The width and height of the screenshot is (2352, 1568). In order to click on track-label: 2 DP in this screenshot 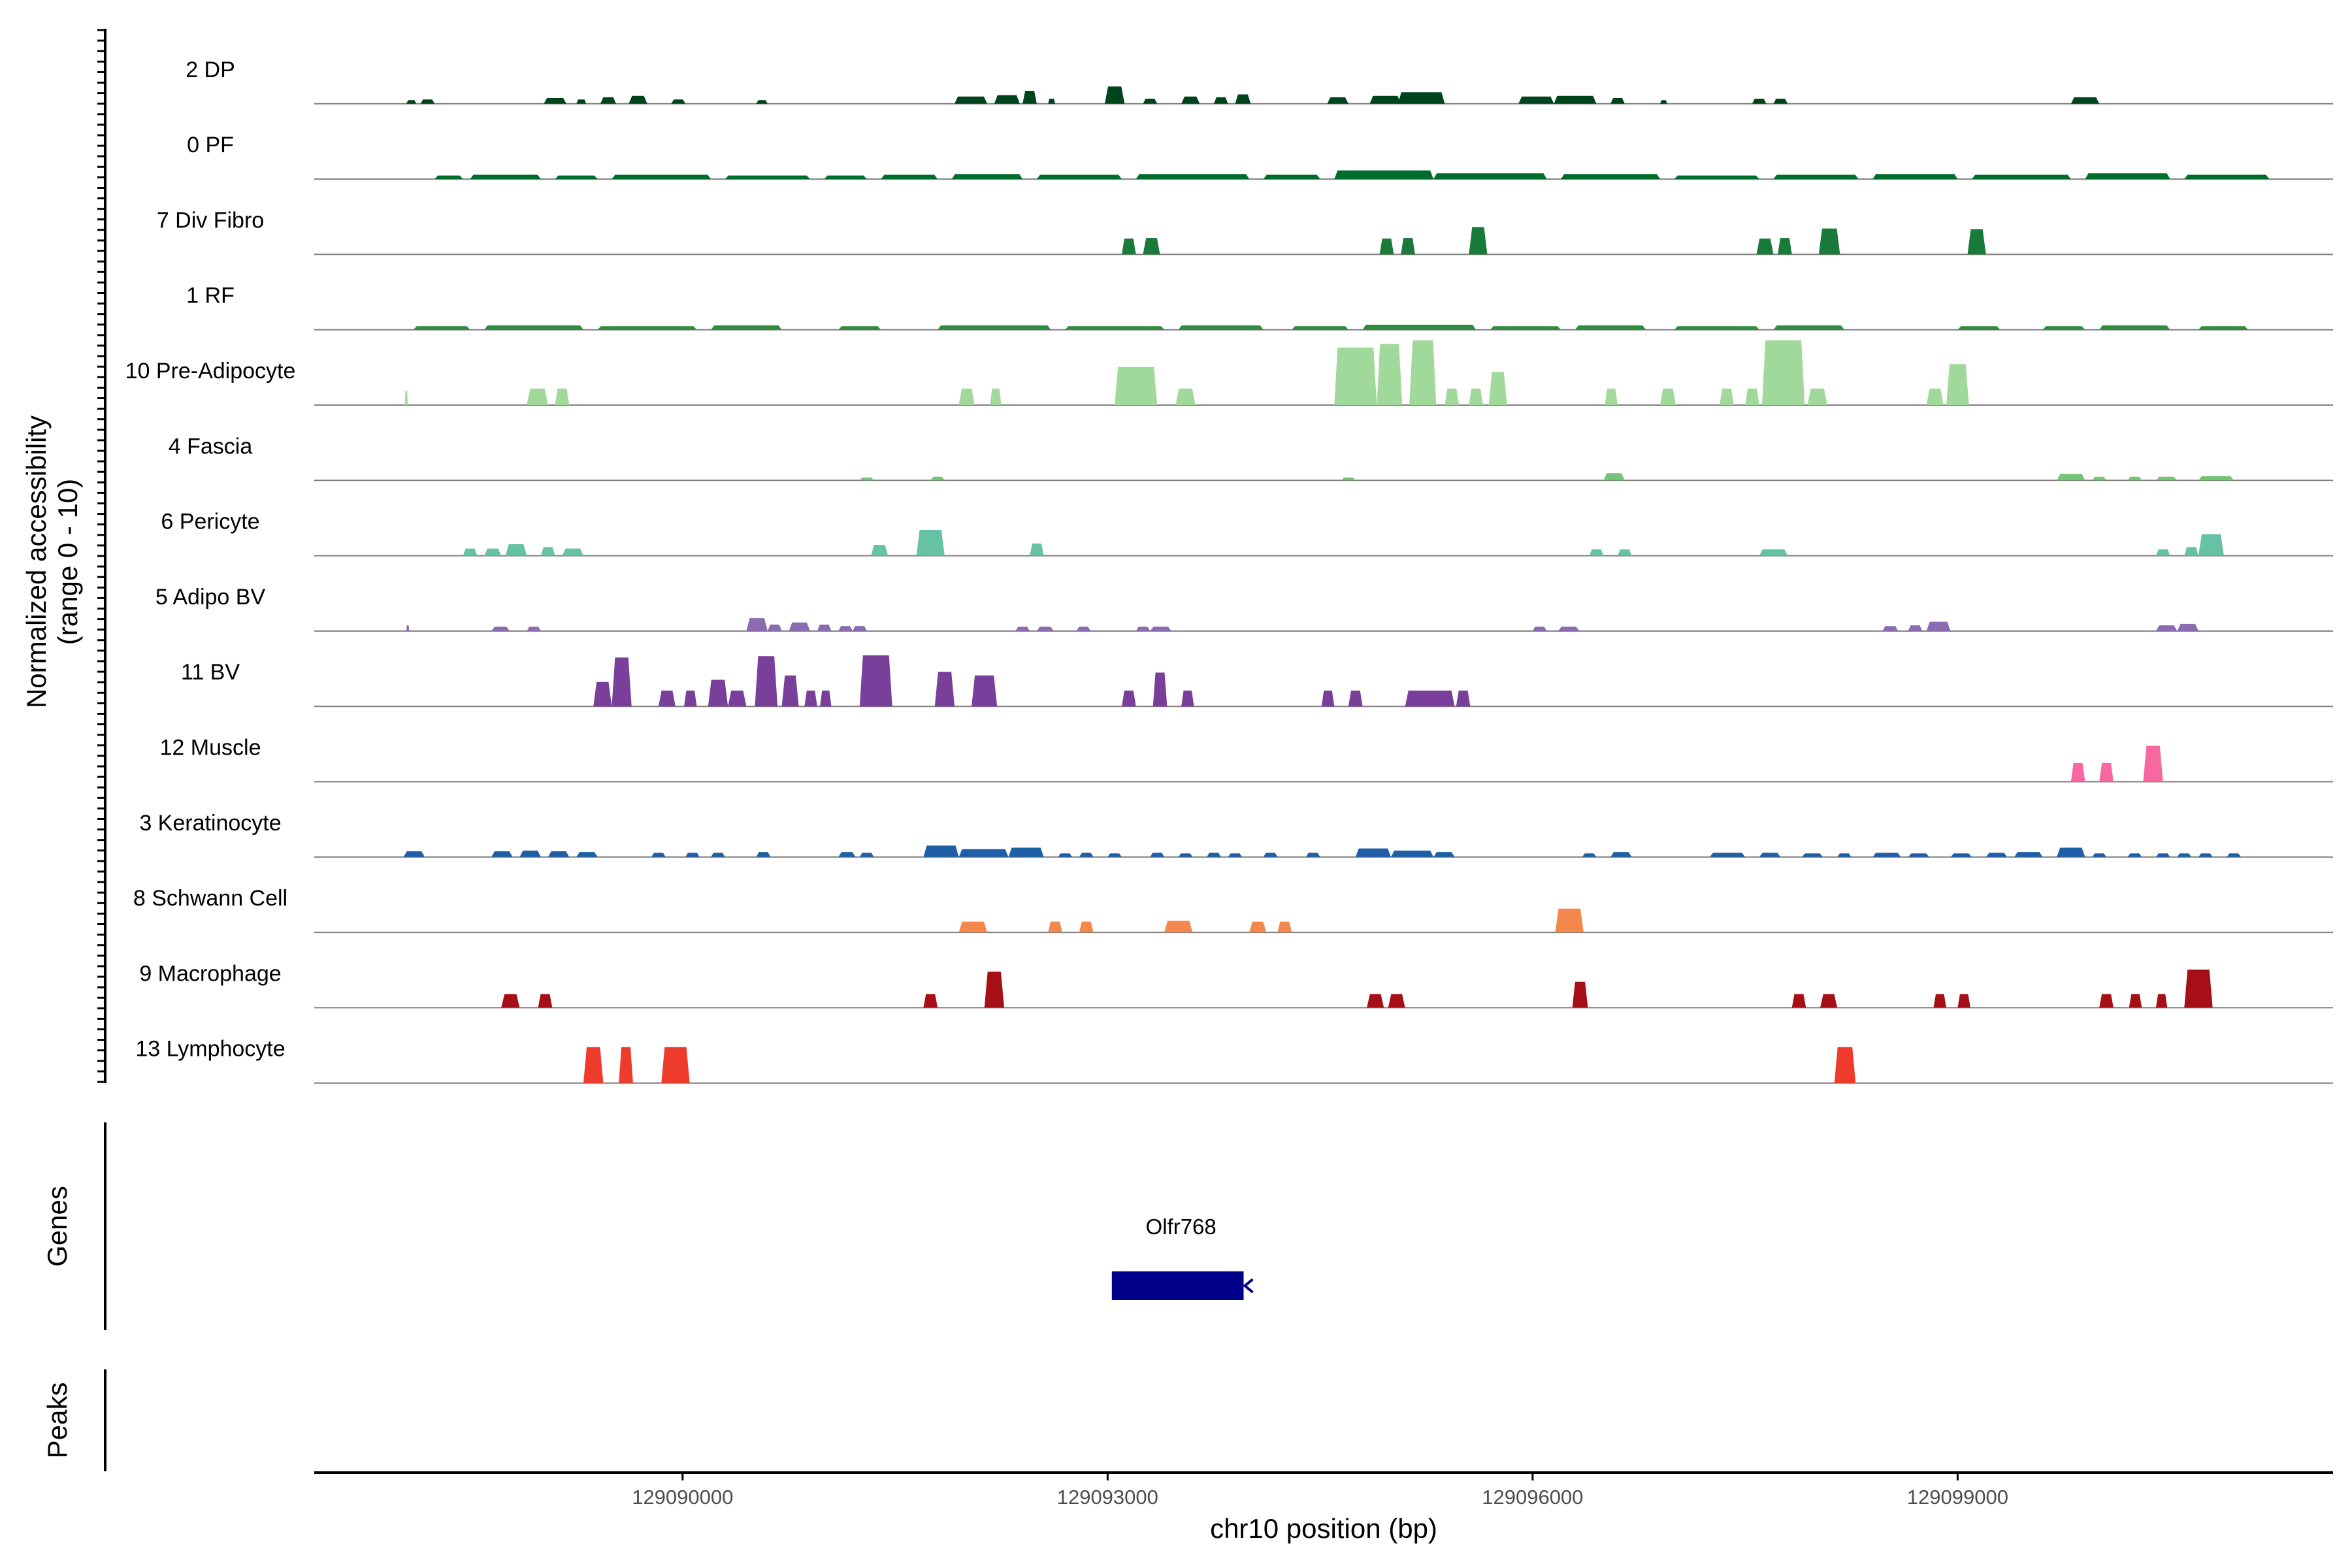, I will do `click(210, 69)`.